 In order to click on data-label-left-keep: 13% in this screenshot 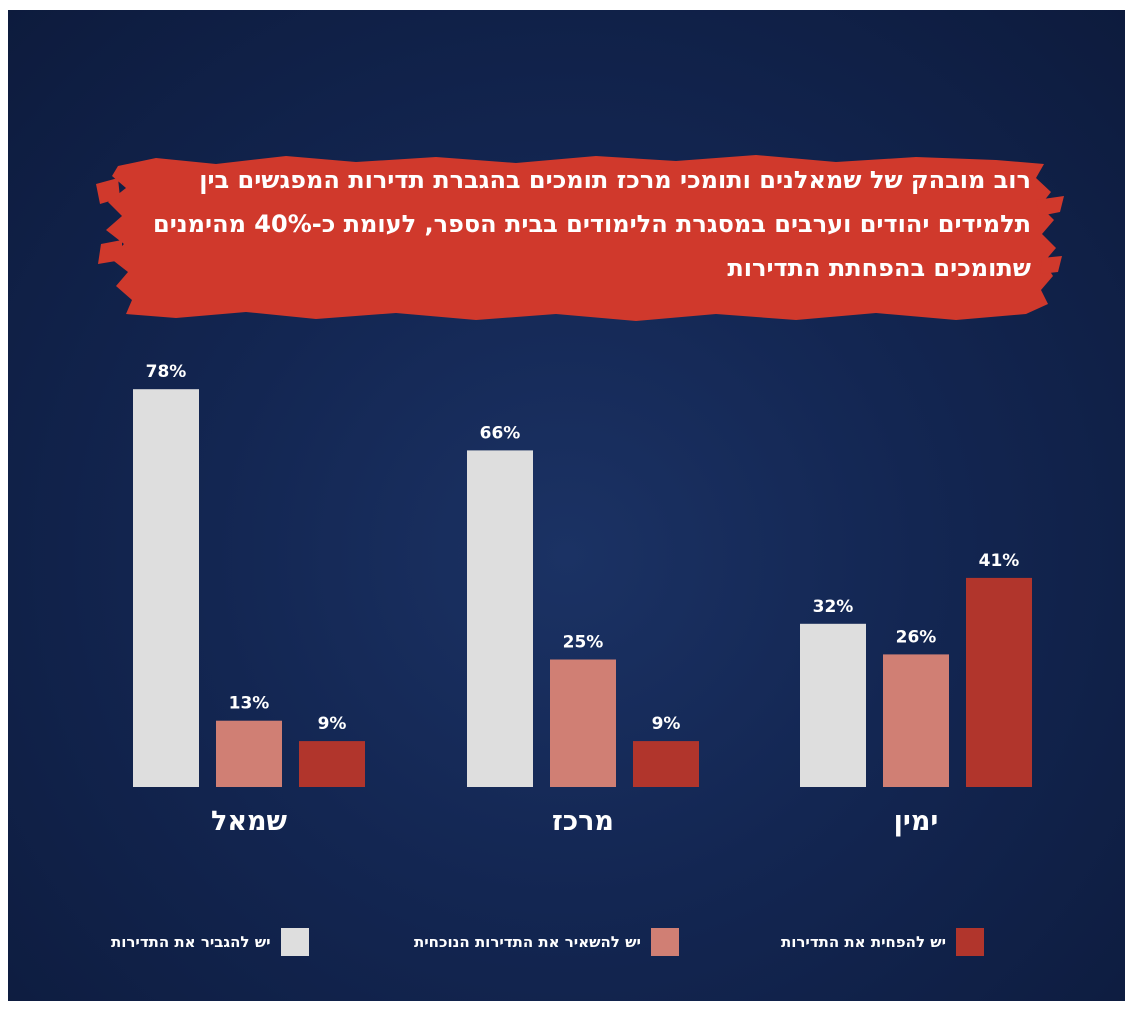, I will do `click(249, 704)`.